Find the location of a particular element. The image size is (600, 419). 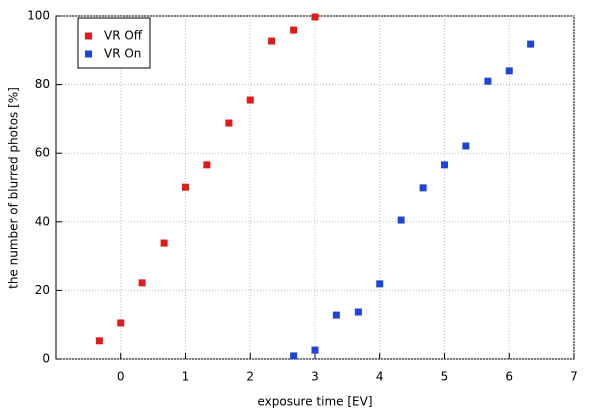

x-tick-label: 1 is located at coordinates (186, 377).